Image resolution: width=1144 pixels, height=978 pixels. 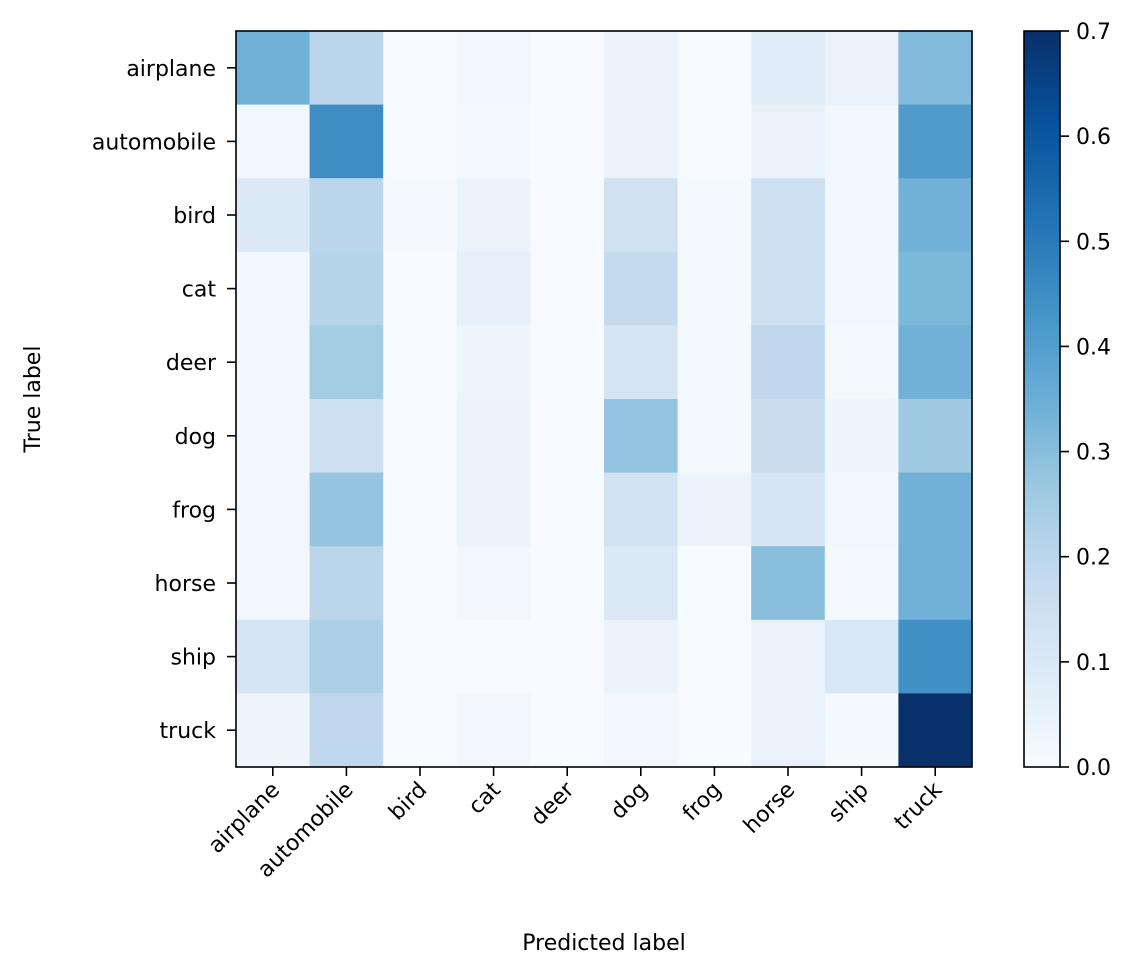 I want to click on y-tick-label: bird, so click(x=194, y=216).